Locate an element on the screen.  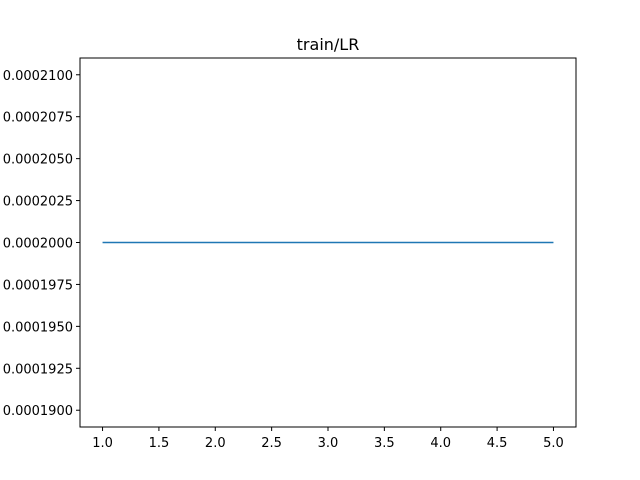
y-tick-label: 0.0001975 is located at coordinates (38, 285).